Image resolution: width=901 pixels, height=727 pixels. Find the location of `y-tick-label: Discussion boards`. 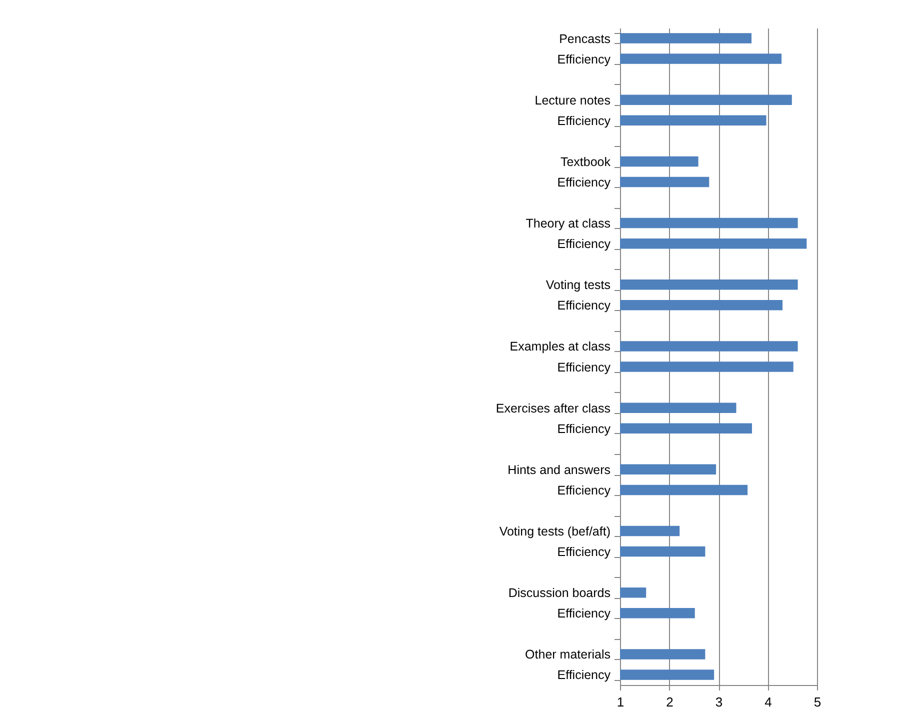

y-tick-label: Discussion boards is located at coordinates (559, 593).